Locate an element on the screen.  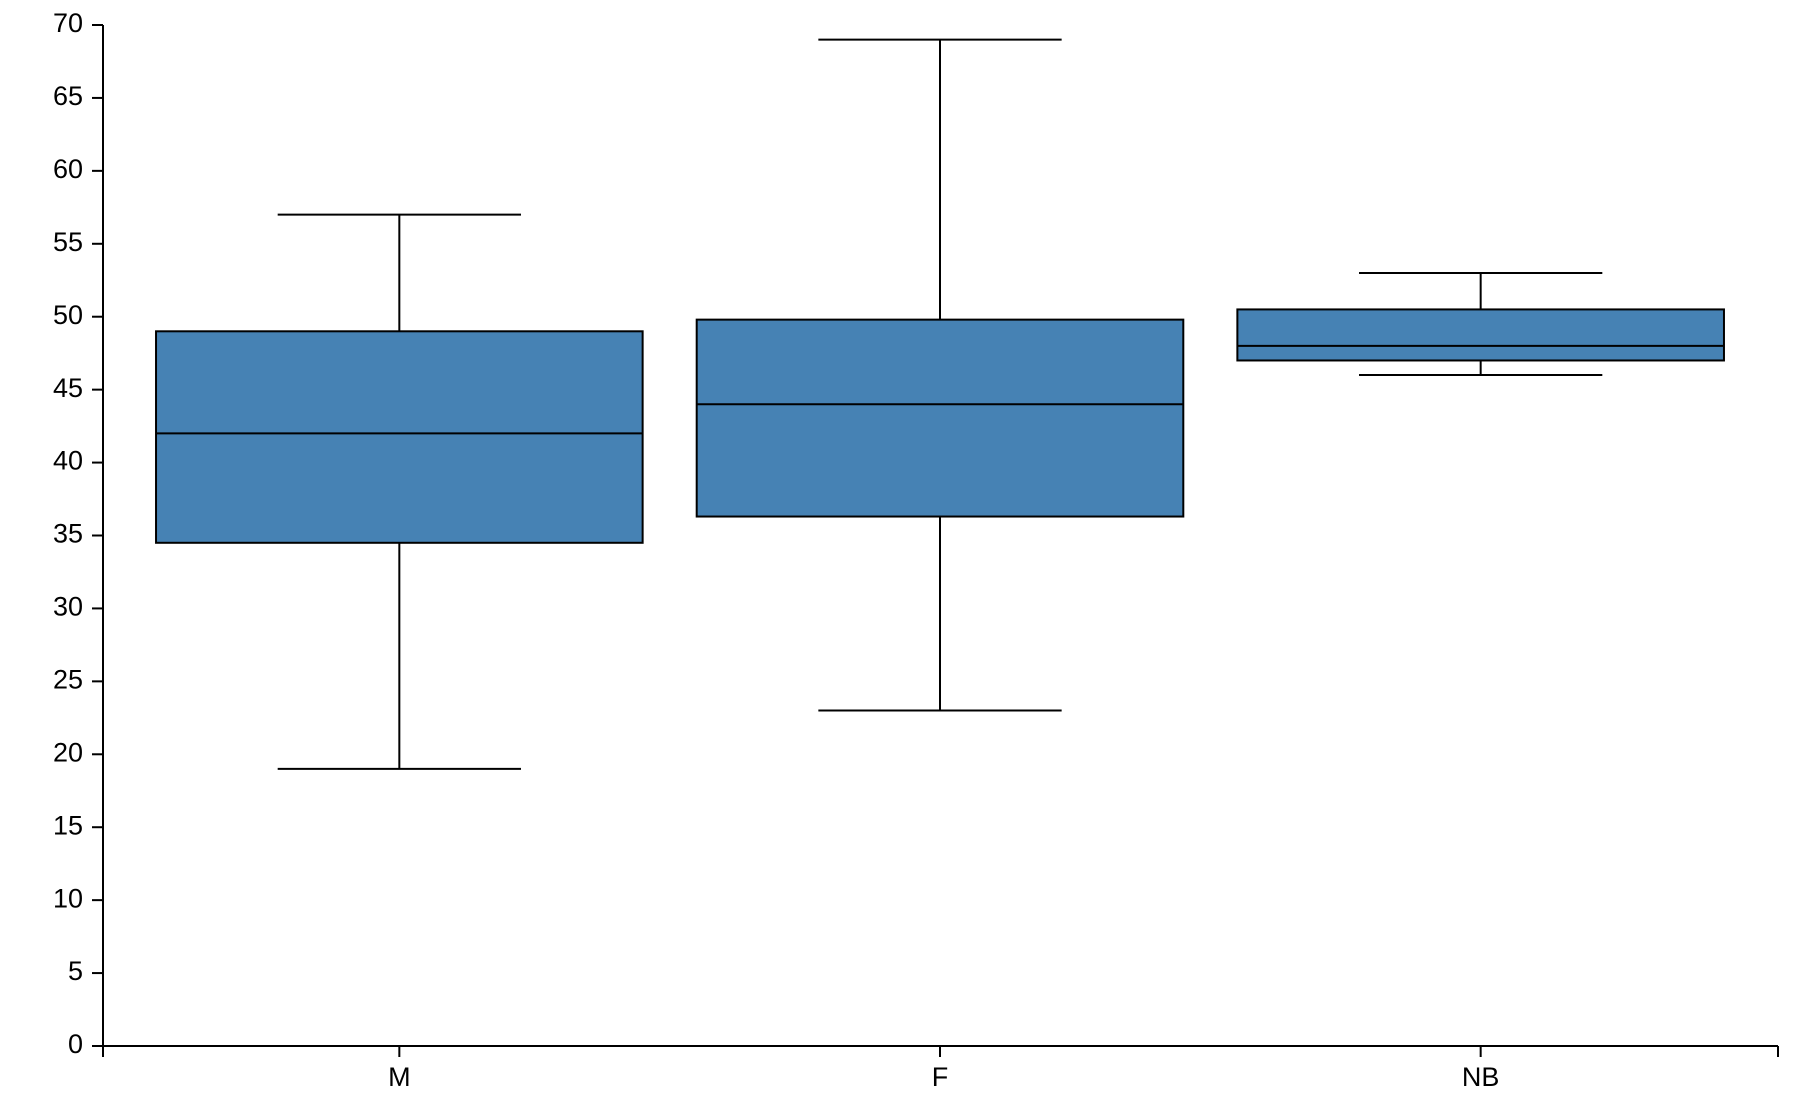
x-tick-label: F is located at coordinates (940, 1077).